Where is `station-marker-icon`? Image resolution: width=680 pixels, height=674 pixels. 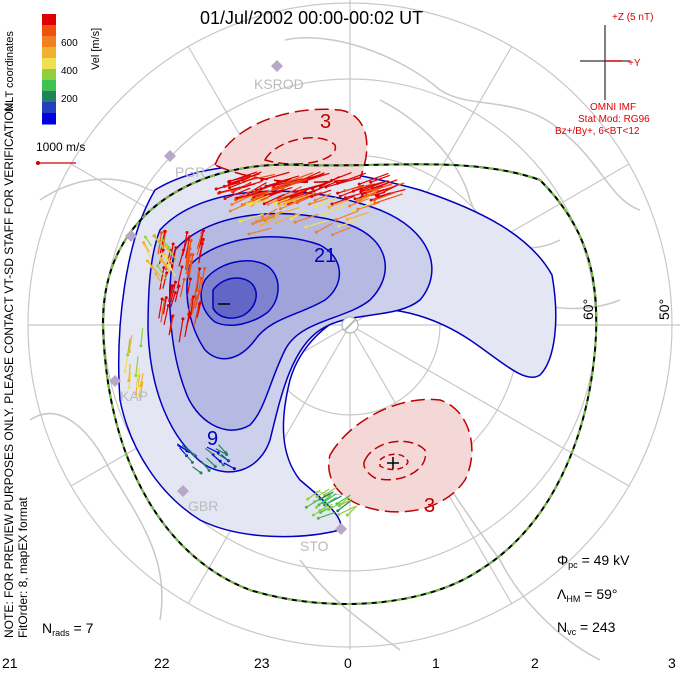 station-marker-icon is located at coordinates (115, 381).